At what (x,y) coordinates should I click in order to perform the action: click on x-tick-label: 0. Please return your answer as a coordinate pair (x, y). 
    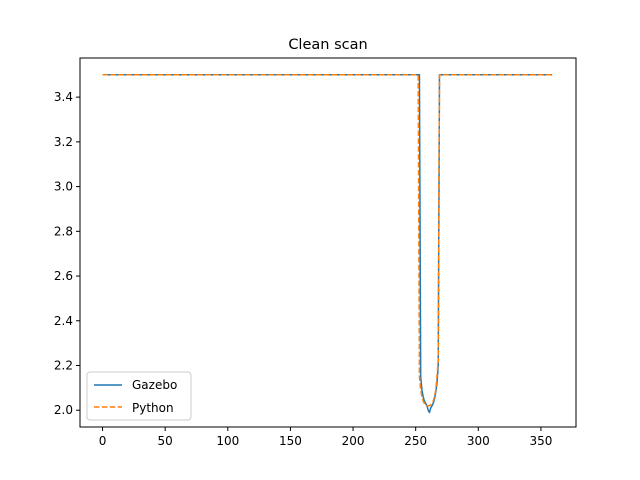
    Looking at the image, I should click on (103, 441).